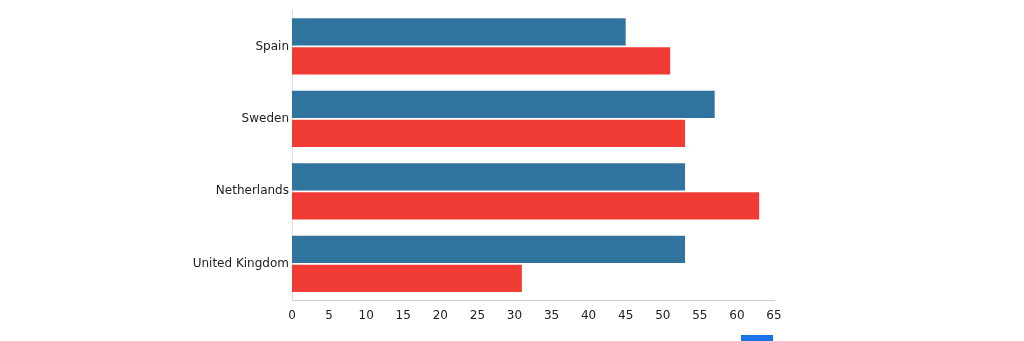  Describe the element at coordinates (292, 315) in the screenshot. I see `x-tick-label: 0` at that location.